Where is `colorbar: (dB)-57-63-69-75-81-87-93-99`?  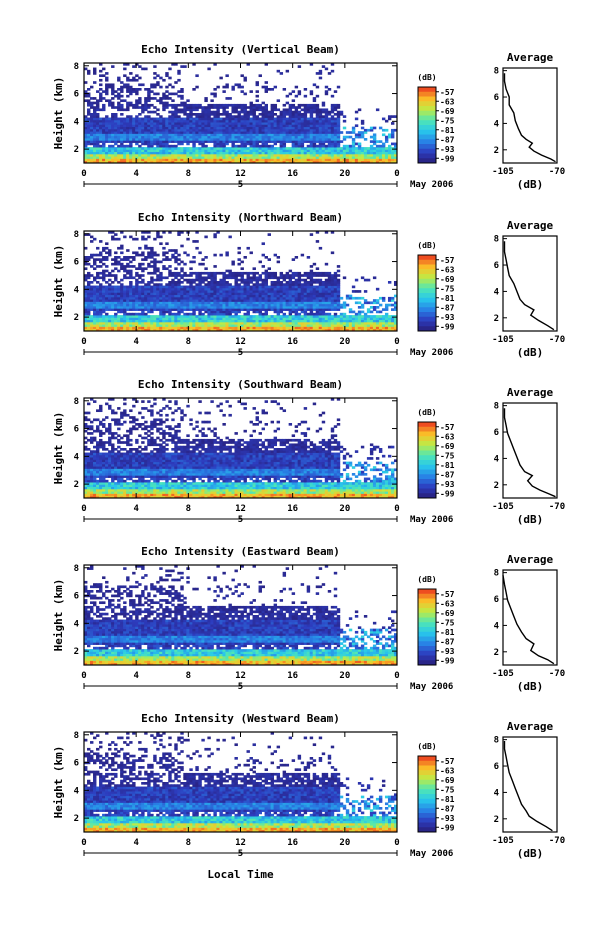
colorbar: (dB)-57-63-69-75-81-87-93-99 is located at coordinates (436, 118).